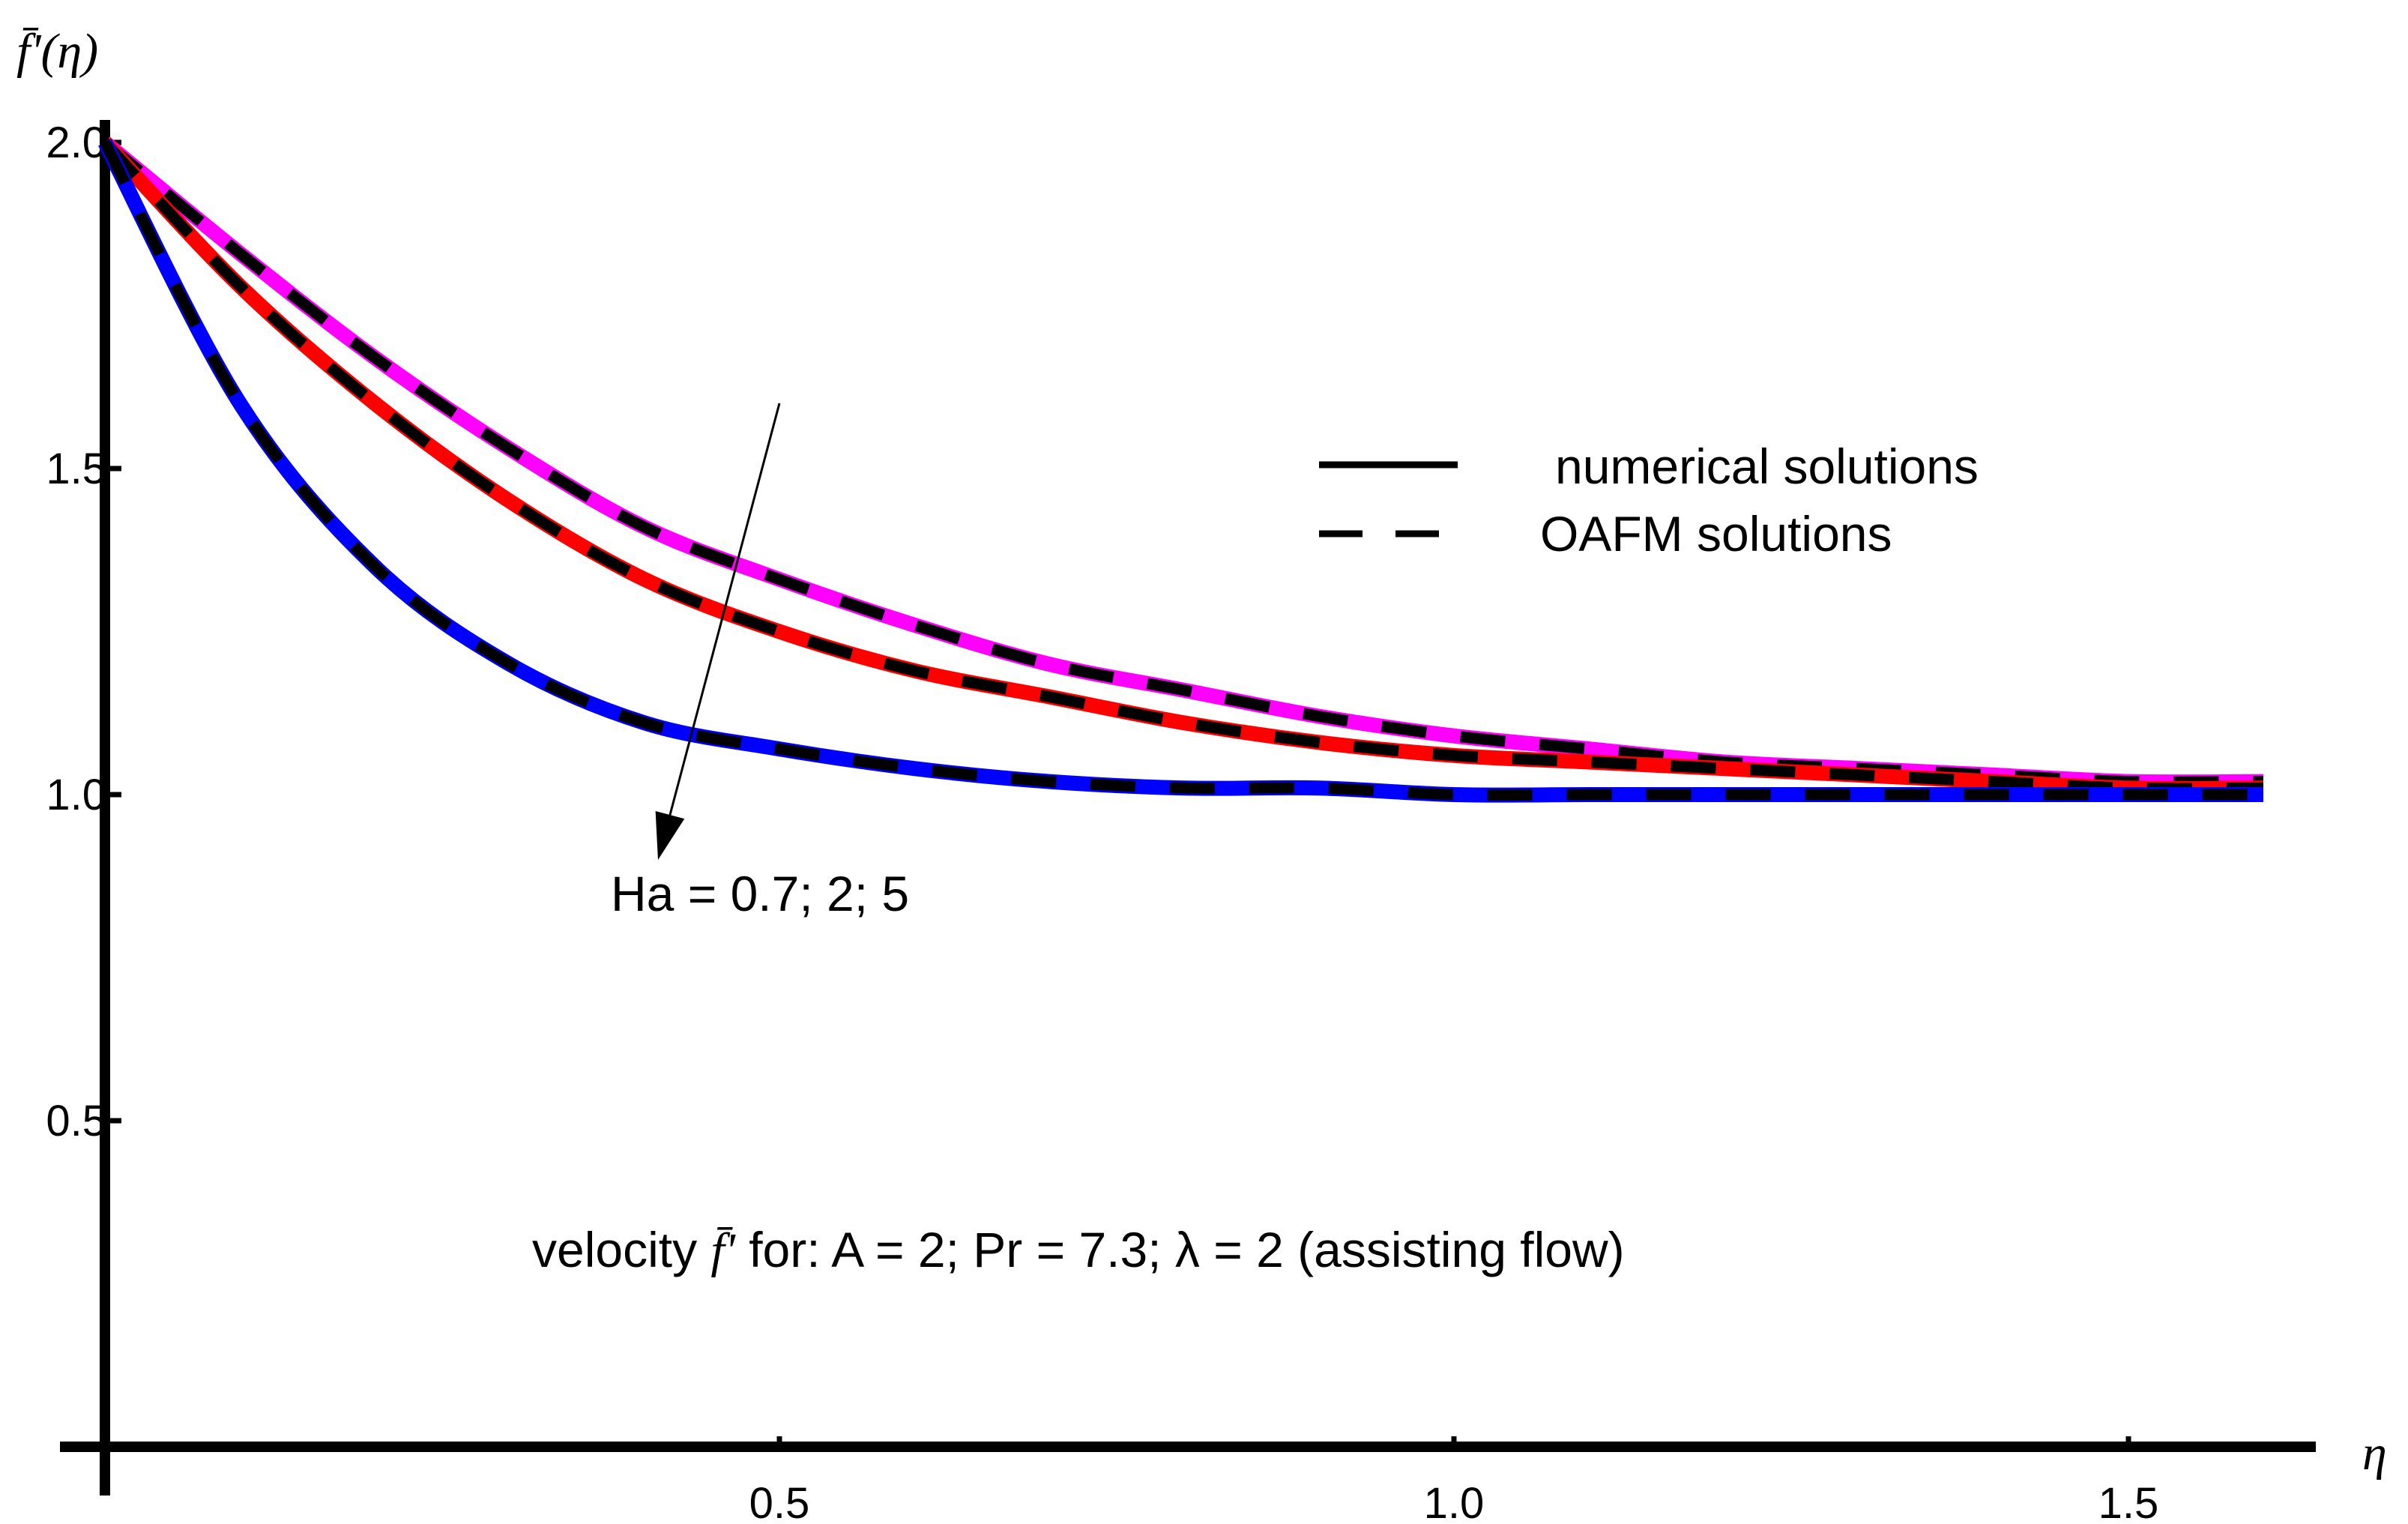  Describe the element at coordinates (2128, 1501) in the screenshot. I see `x-tick-label-2: 1.5` at that location.